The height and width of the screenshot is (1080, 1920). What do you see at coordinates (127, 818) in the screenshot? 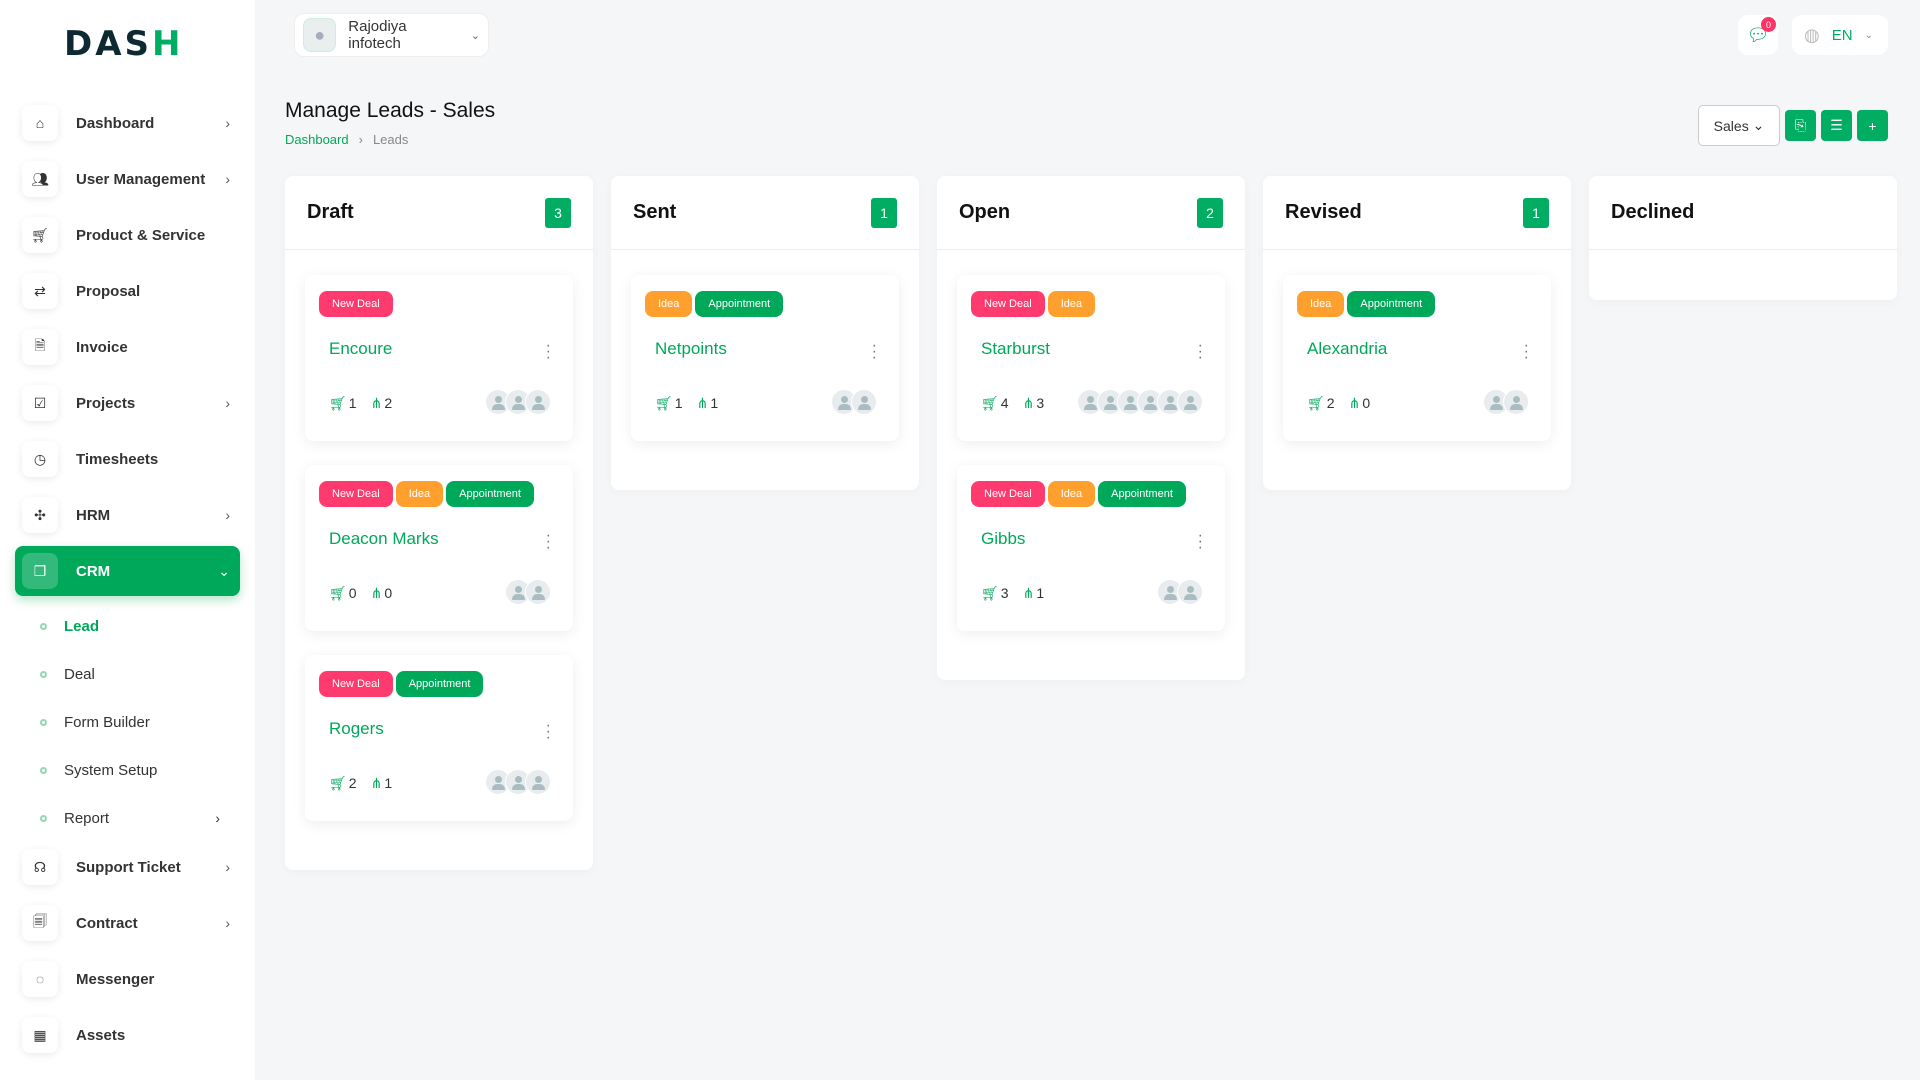
I see `sidebar-subitem-report: Report ›` at bounding box center [127, 818].